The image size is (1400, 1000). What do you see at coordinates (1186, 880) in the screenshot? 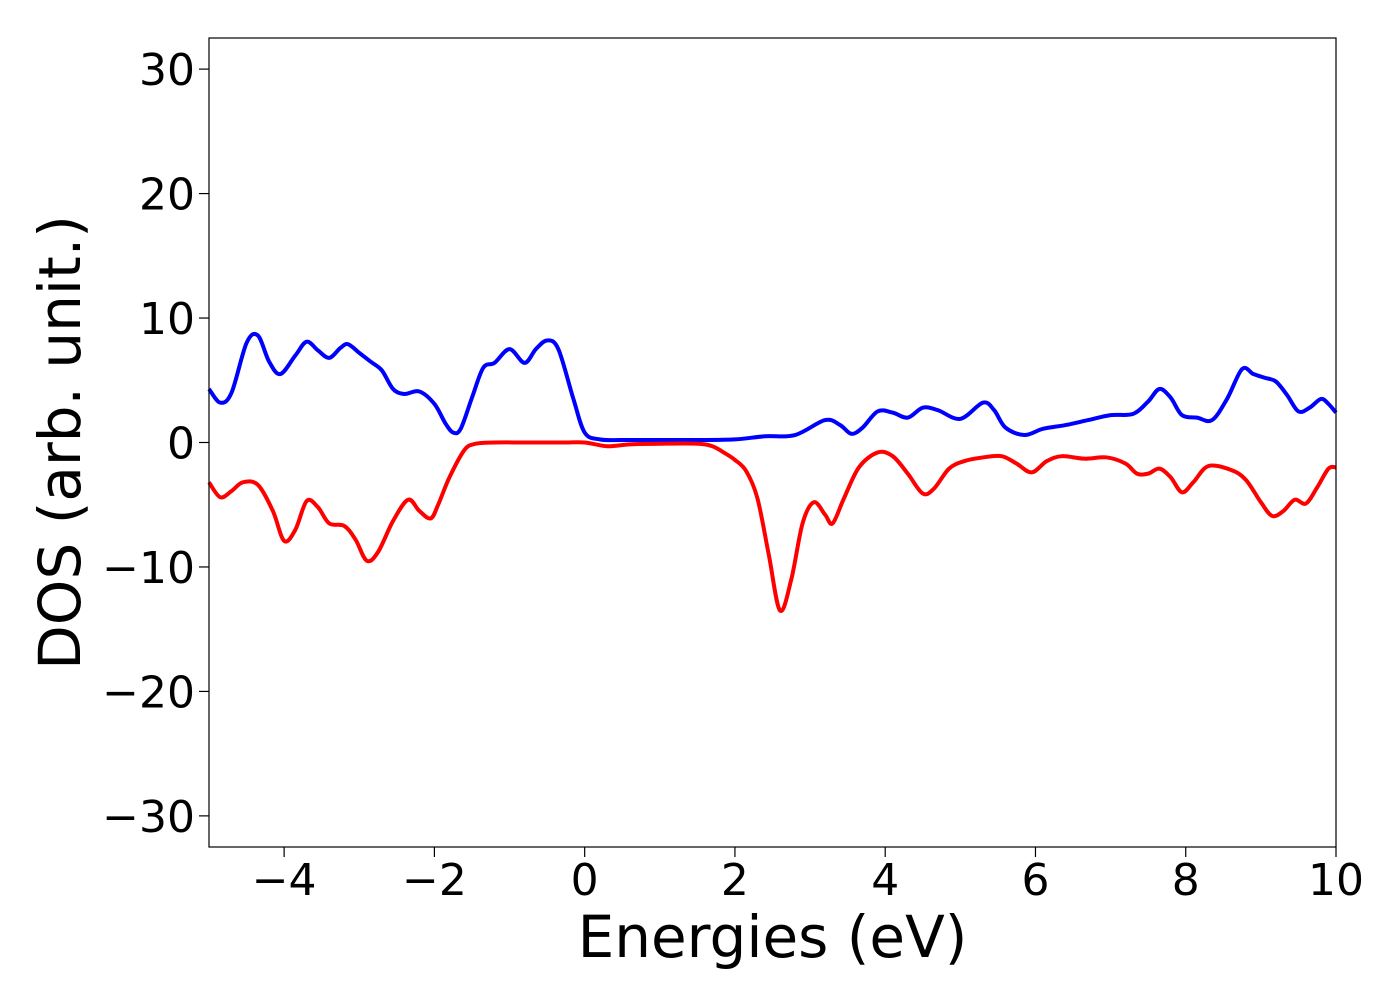
I see `x-tick-label: 8` at bounding box center [1186, 880].